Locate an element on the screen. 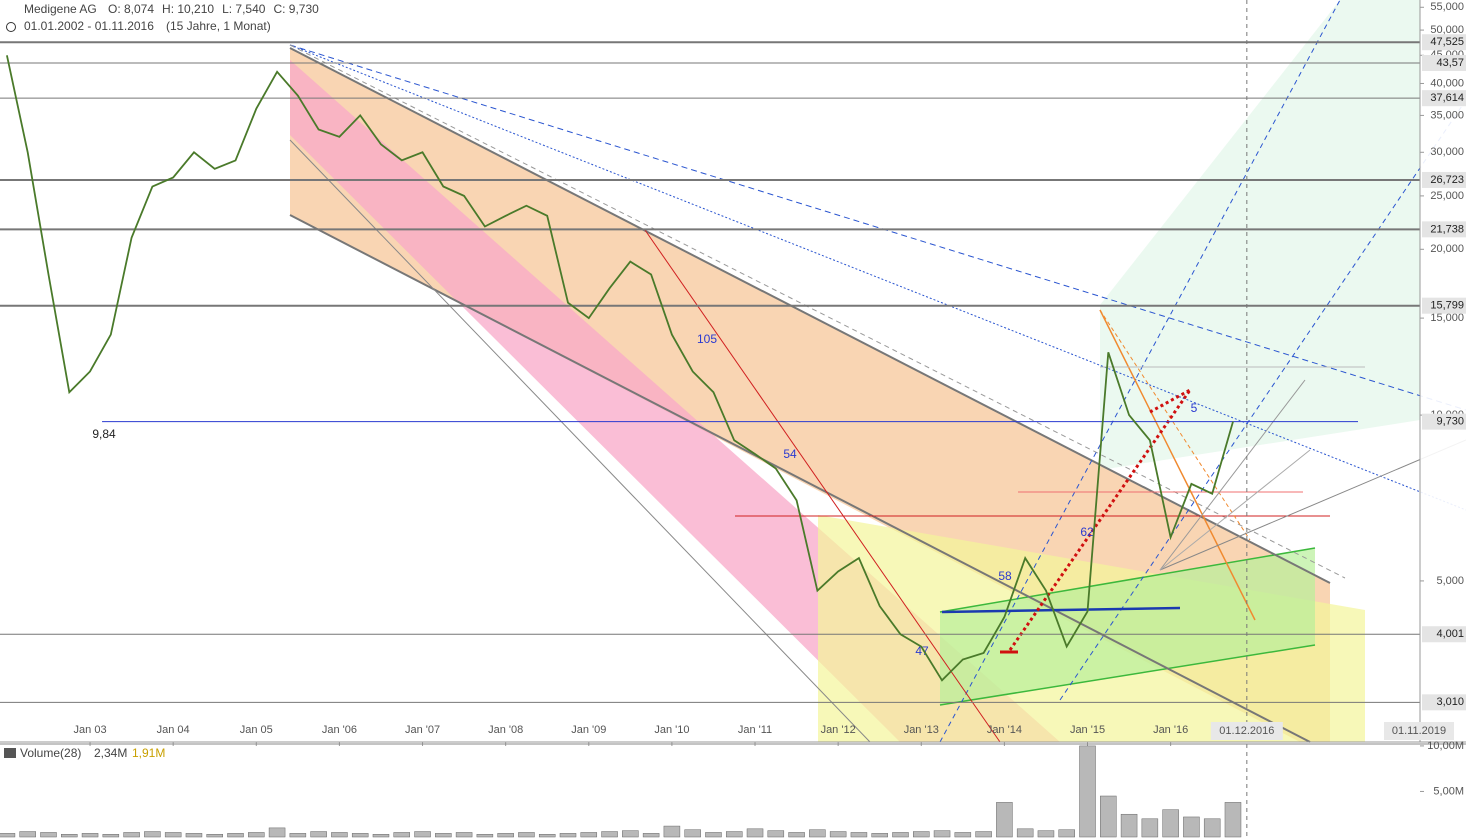  channel-label: 58 is located at coordinates (1005, 576).